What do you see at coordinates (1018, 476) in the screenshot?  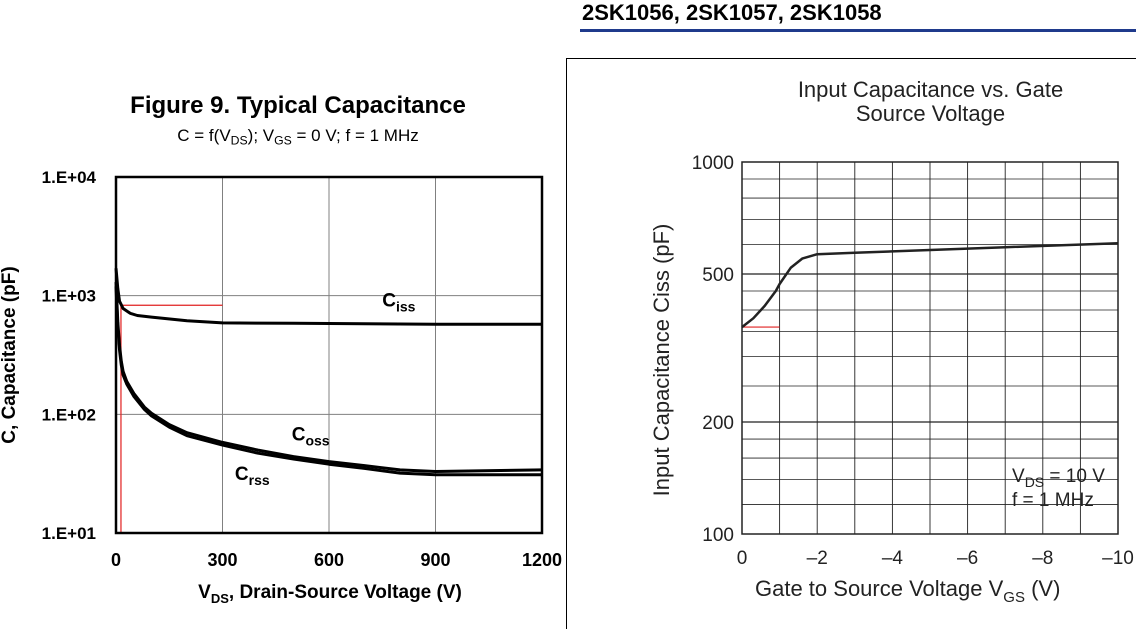 I see `condition-vds-main: V` at bounding box center [1018, 476].